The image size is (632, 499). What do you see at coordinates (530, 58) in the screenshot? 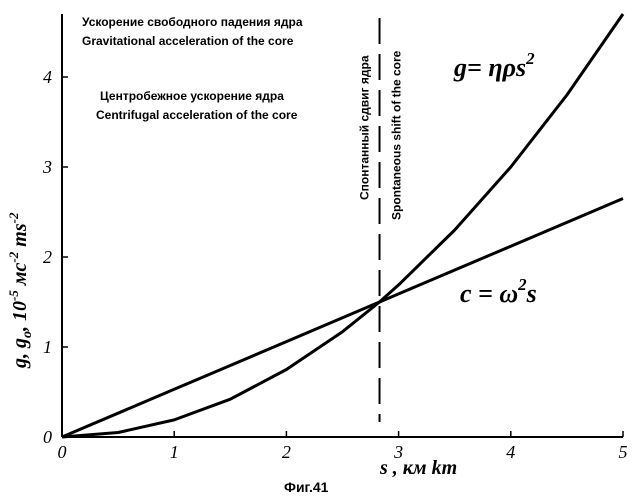
I see `formula-g-exponent: 2` at bounding box center [530, 58].